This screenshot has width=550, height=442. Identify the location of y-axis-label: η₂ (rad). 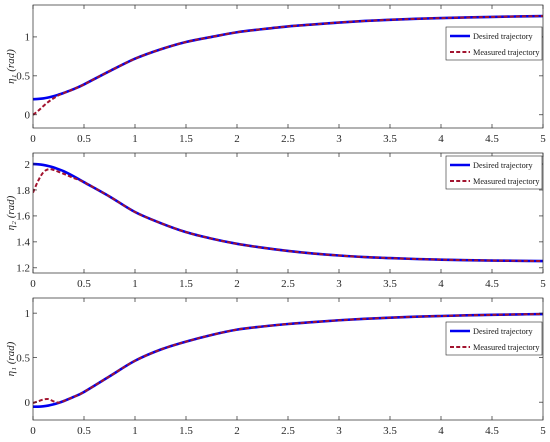
(11, 212).